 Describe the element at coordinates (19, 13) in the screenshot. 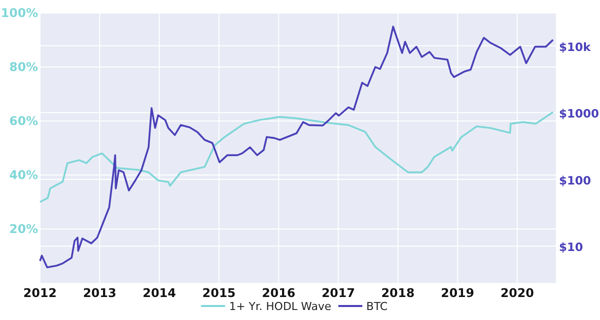

I see `y-tick-label: 100%` at that location.